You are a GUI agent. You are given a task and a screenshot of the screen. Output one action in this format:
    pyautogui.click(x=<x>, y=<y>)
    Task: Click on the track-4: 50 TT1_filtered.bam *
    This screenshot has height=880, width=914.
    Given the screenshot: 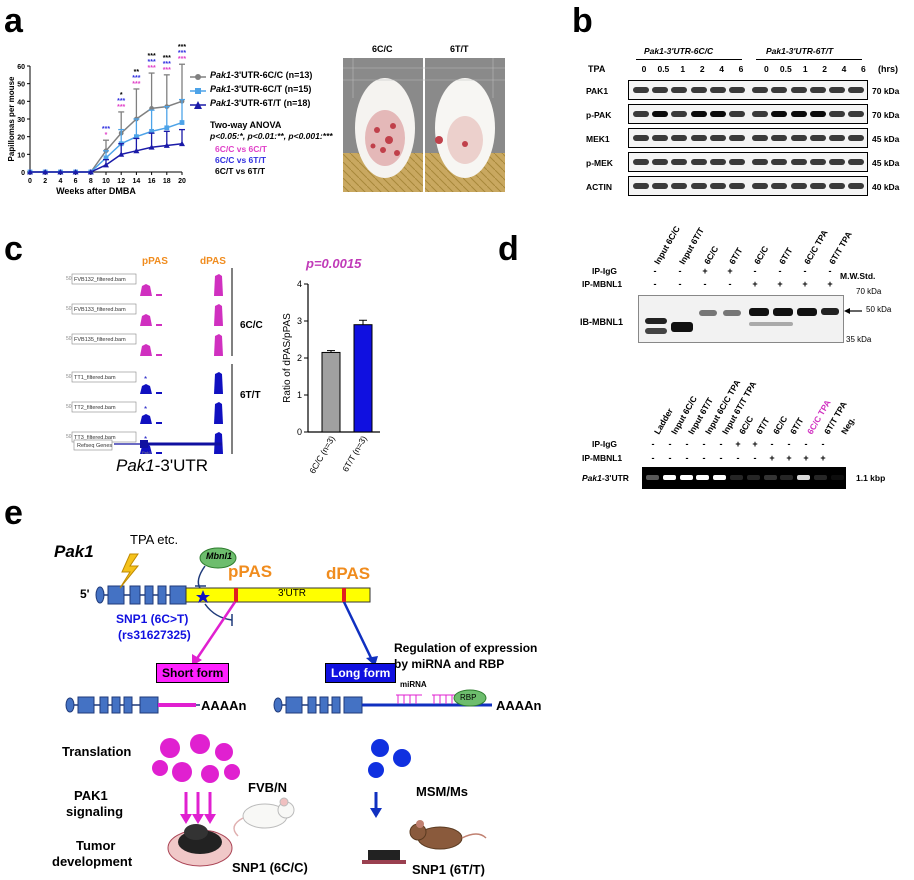 What is the action you would take?
    pyautogui.click(x=144, y=382)
    